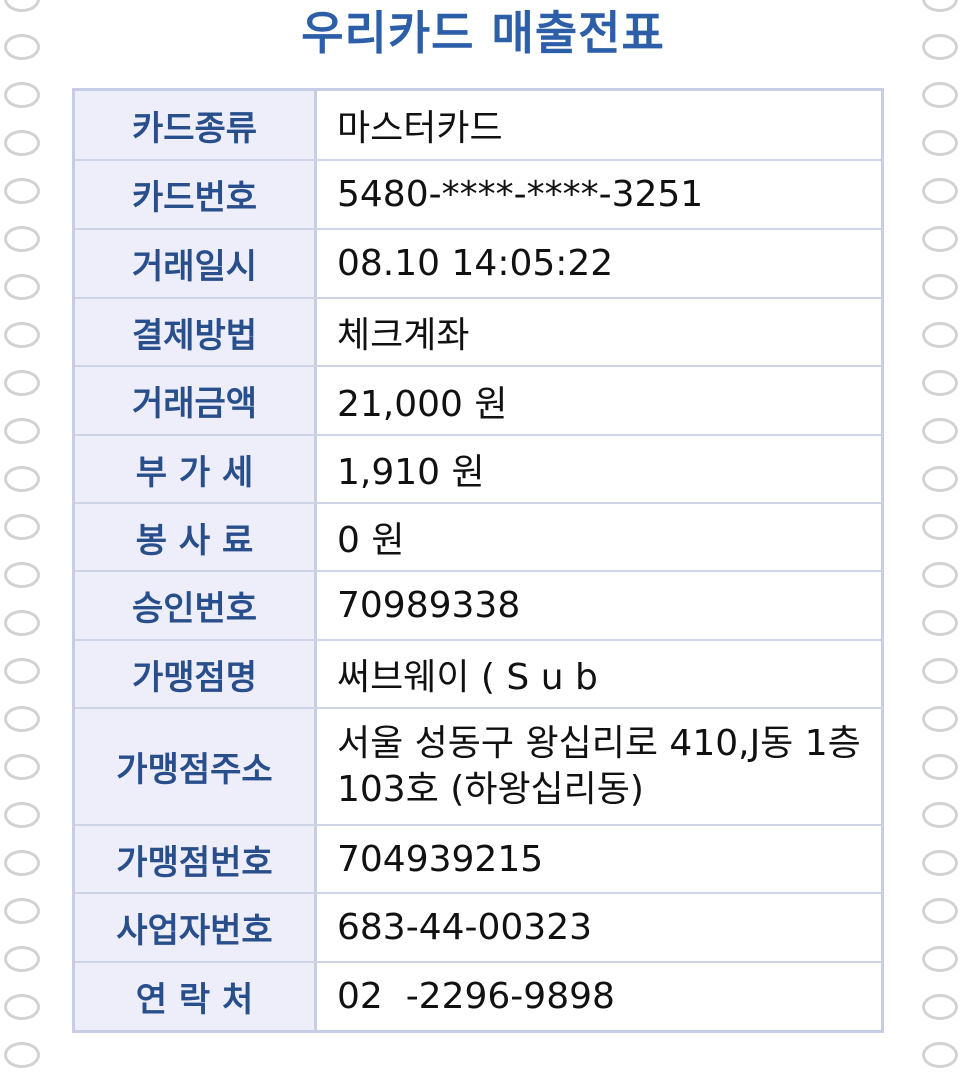  Describe the element at coordinates (196, 766) in the screenshot. I see `label-merchant-address: 가맹점주소` at that location.